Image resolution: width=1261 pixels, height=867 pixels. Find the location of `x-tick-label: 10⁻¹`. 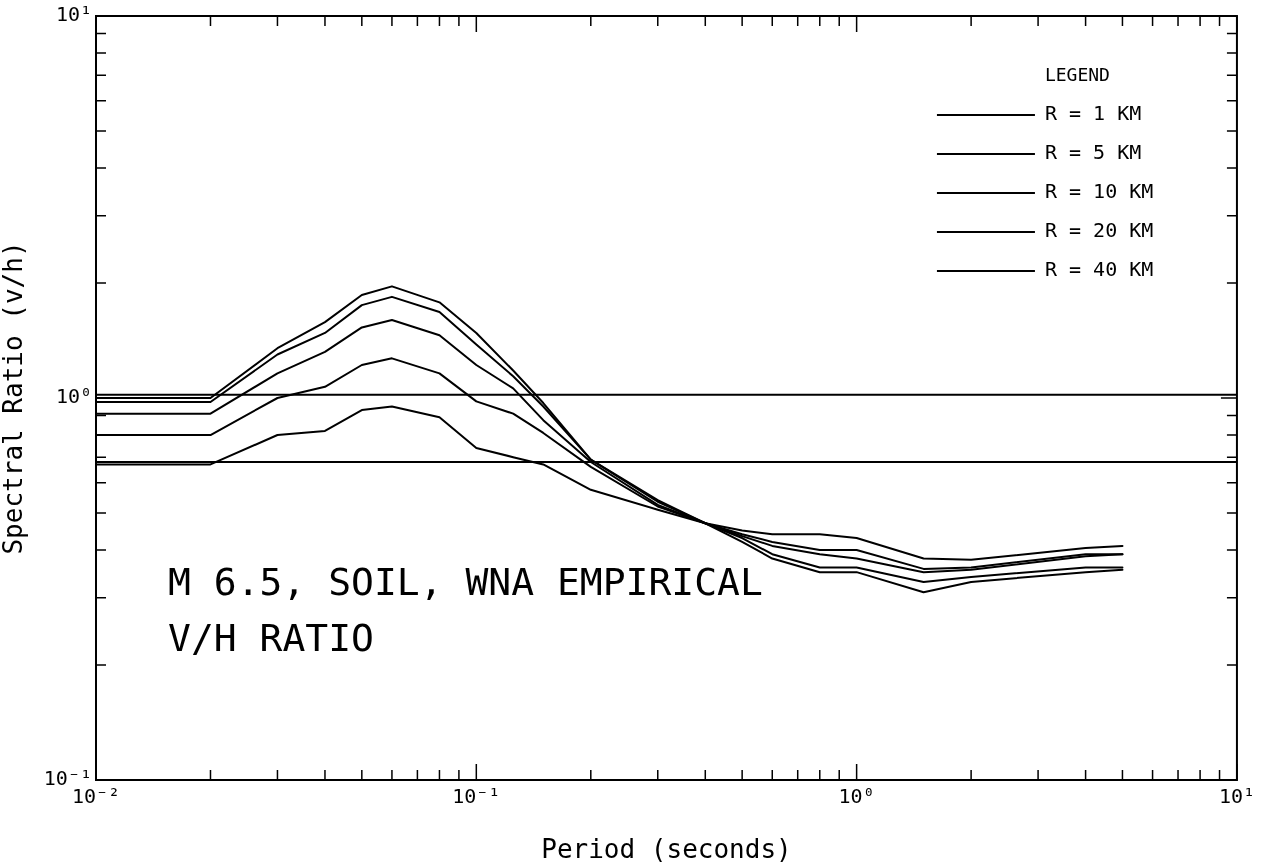

x-tick-label: 10⁻¹ is located at coordinates (476, 796).